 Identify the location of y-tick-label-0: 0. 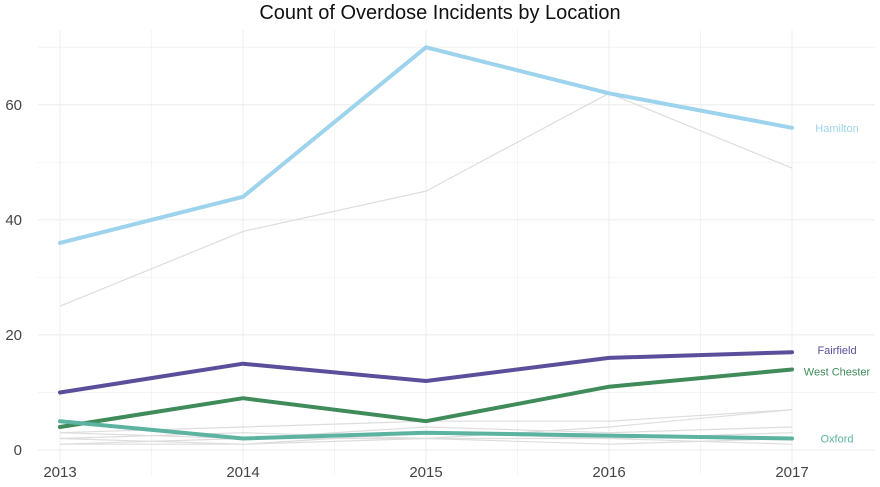
(18, 450).